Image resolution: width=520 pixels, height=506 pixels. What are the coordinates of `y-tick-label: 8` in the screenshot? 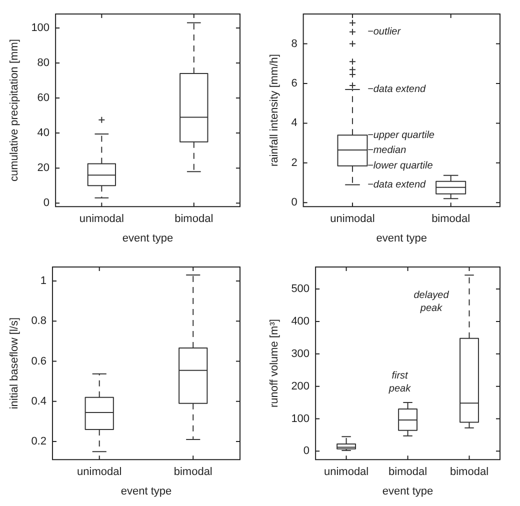 It's located at (294, 44).